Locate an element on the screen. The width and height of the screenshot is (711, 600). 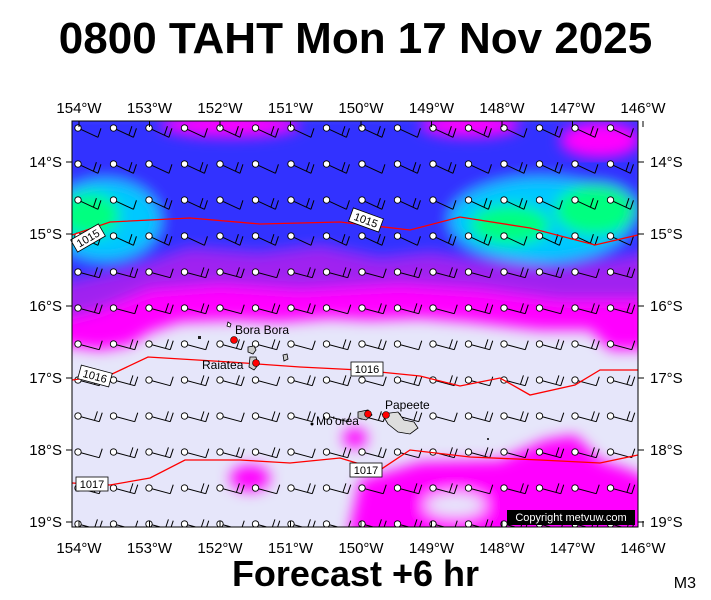
lon-label-top: 147°W is located at coordinates (573, 108).